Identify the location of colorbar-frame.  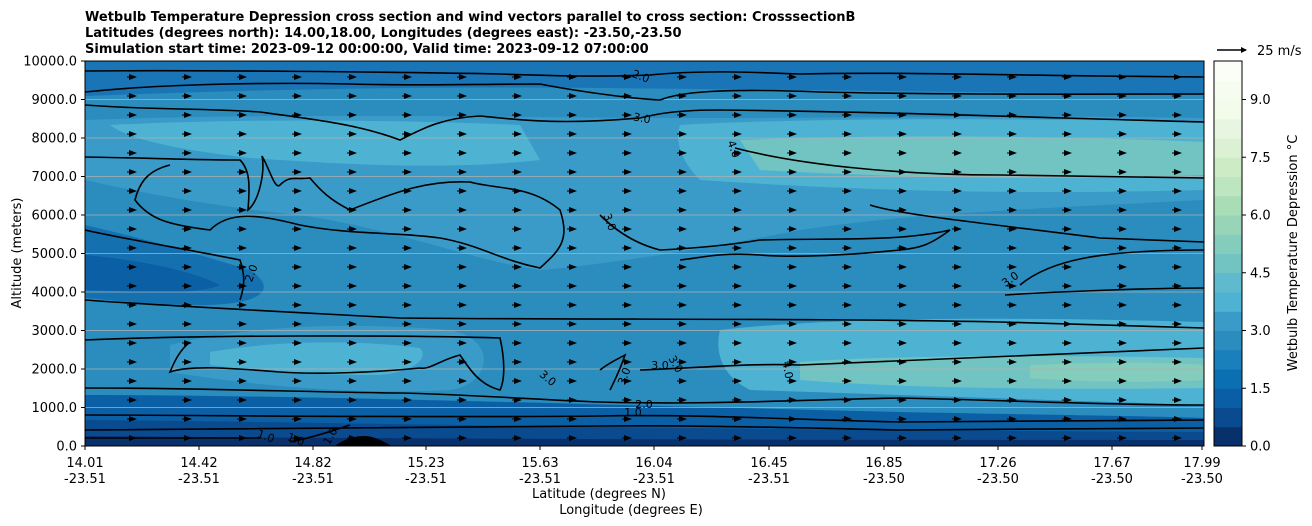
(1228, 253).